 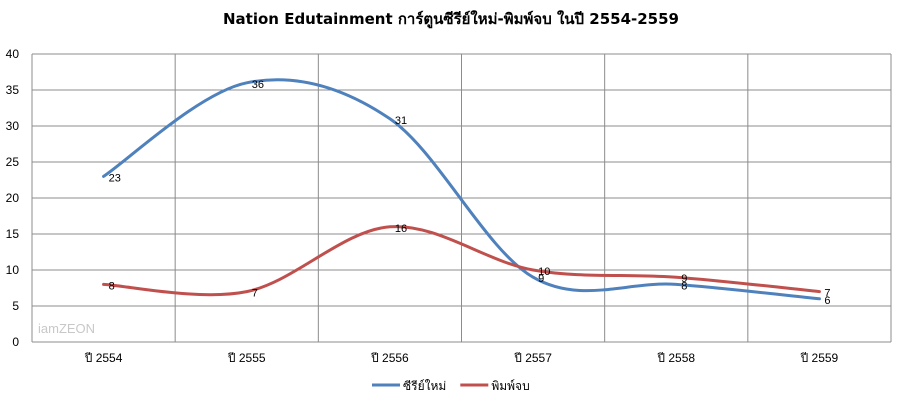 What do you see at coordinates (390, 358) in the screenshot?
I see `x-tick-label: ปี 2556` at bounding box center [390, 358].